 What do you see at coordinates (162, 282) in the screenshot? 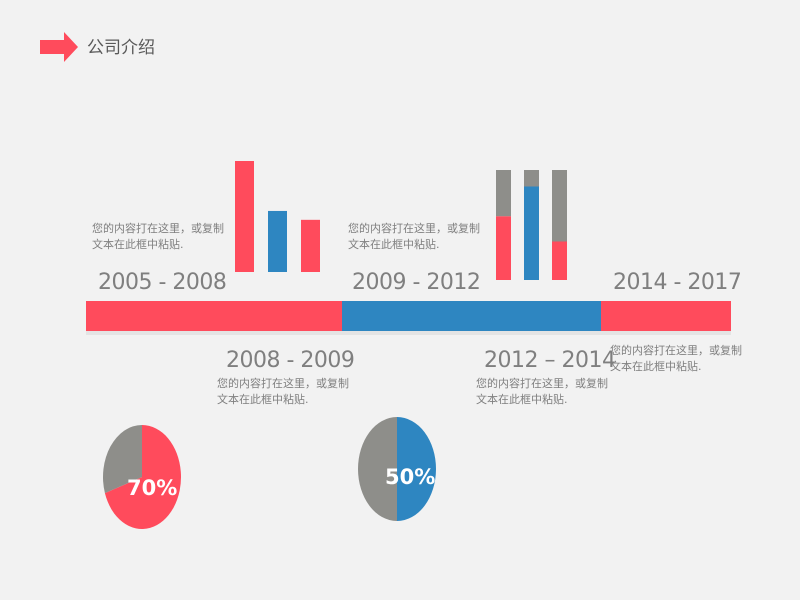
I see `period-label-2005-2008: 2005 - 2008` at bounding box center [162, 282].